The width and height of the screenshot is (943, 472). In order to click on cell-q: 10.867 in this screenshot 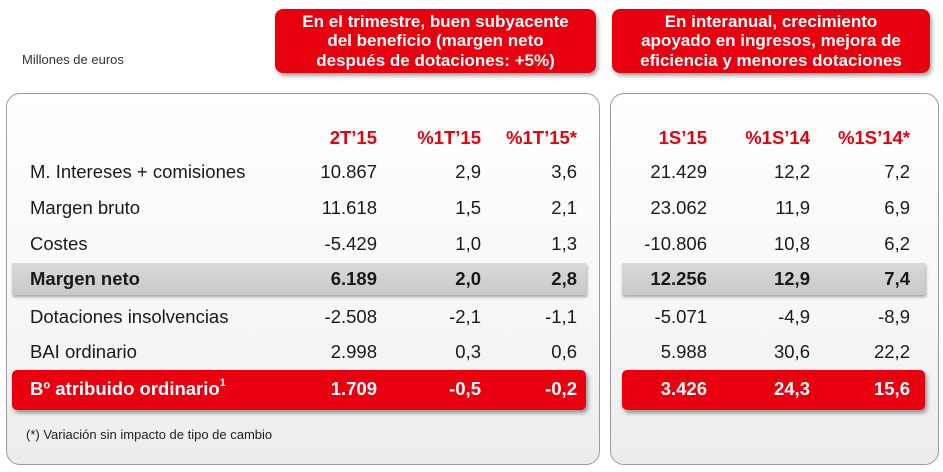, I will do `click(348, 171)`.